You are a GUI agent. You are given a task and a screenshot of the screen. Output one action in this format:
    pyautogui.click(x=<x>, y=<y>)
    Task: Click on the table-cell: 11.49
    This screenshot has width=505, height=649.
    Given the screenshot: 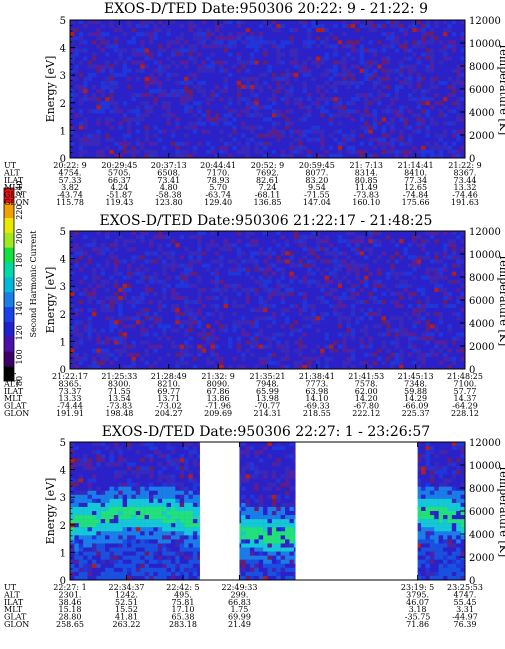 What is the action you would take?
    pyautogui.click(x=366, y=187)
    